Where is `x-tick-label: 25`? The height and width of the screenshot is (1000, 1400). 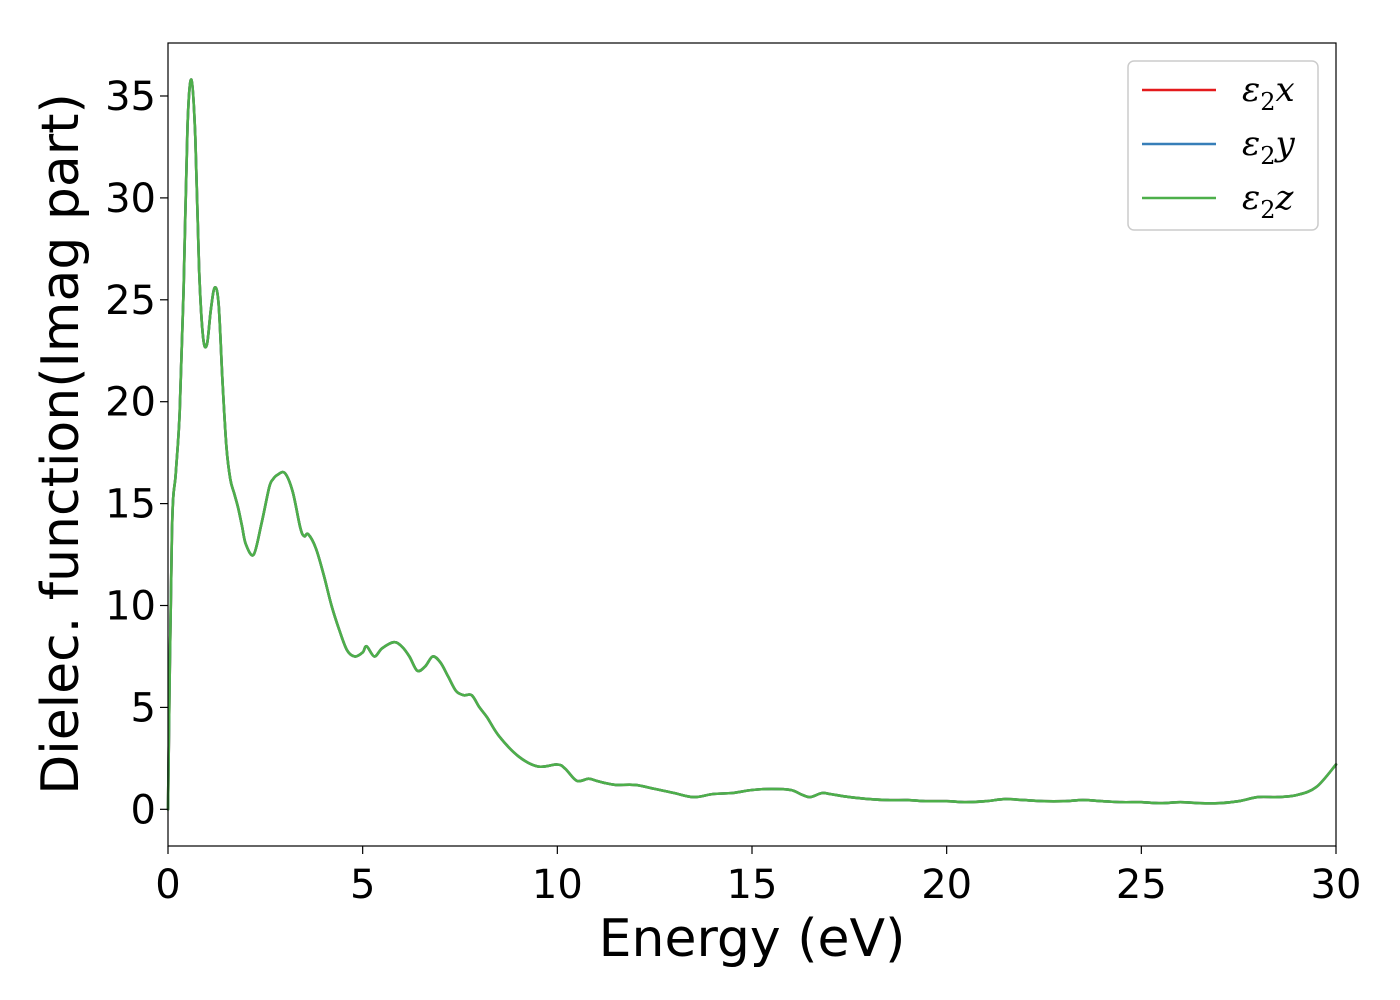
x-tick-label: 25 is located at coordinates (1141, 885).